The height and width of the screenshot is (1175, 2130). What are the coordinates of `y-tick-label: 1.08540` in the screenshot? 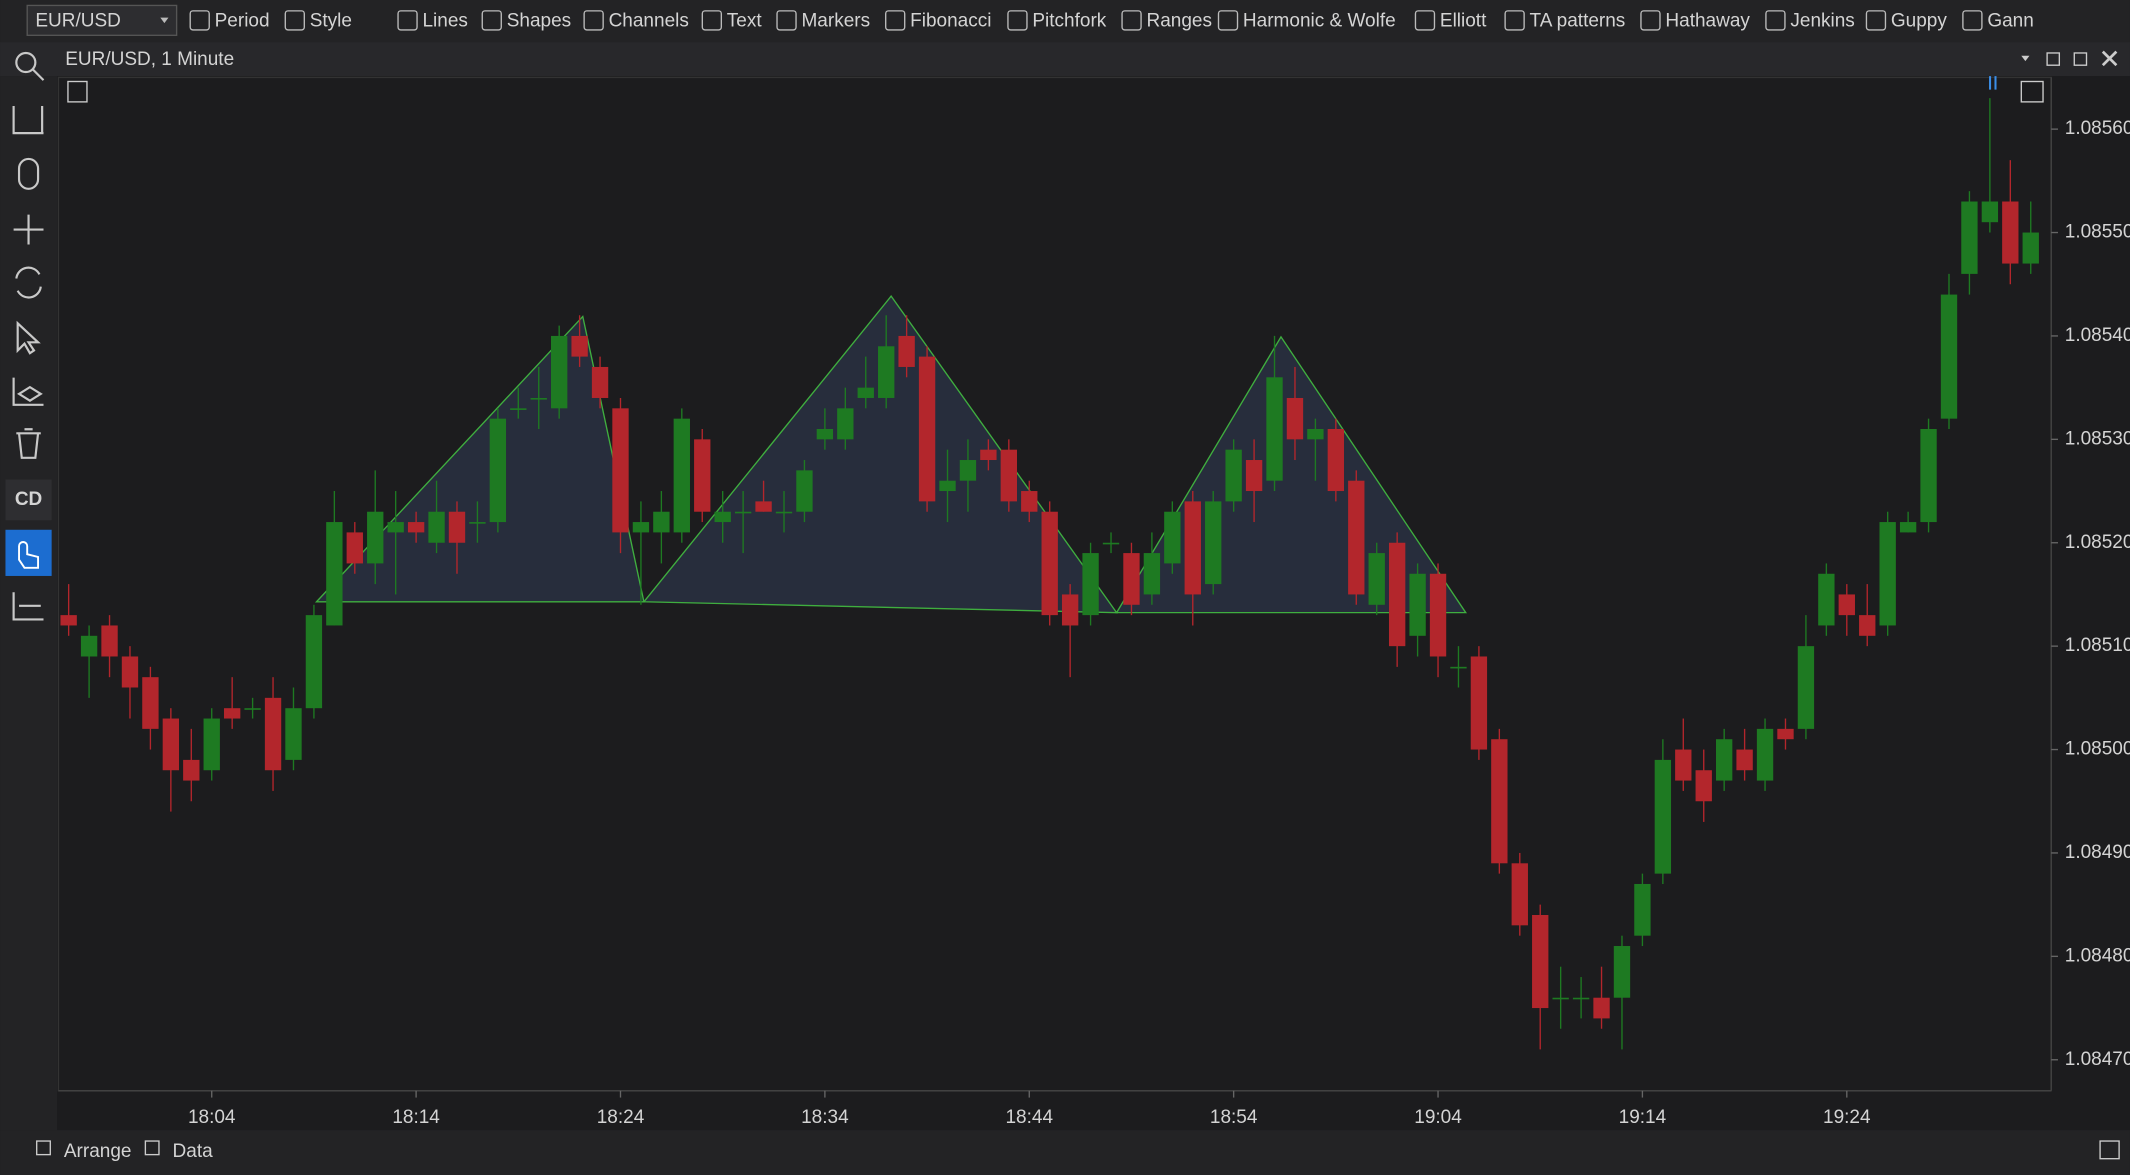 It's located at (2097, 335).